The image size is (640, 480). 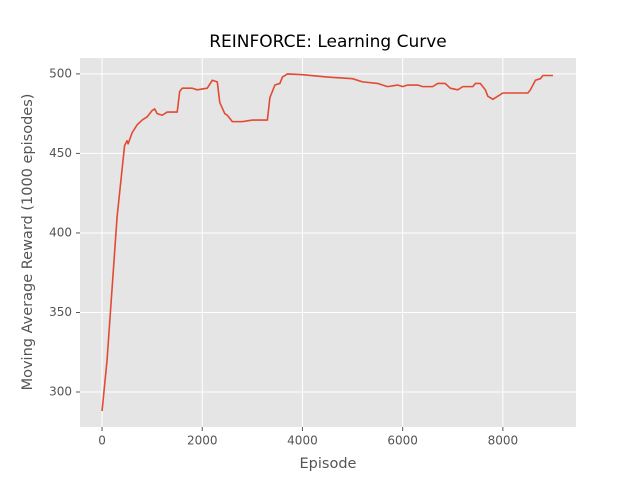 I want to click on y-tick-label: 350, so click(x=60, y=312).